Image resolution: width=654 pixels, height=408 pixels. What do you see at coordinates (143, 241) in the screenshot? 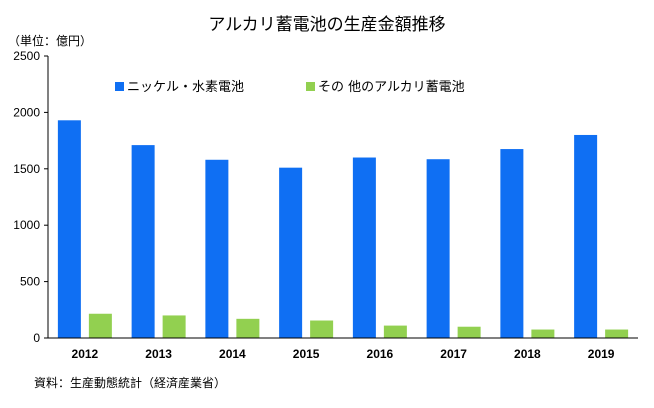
I see `bar-nimh-2013` at bounding box center [143, 241].